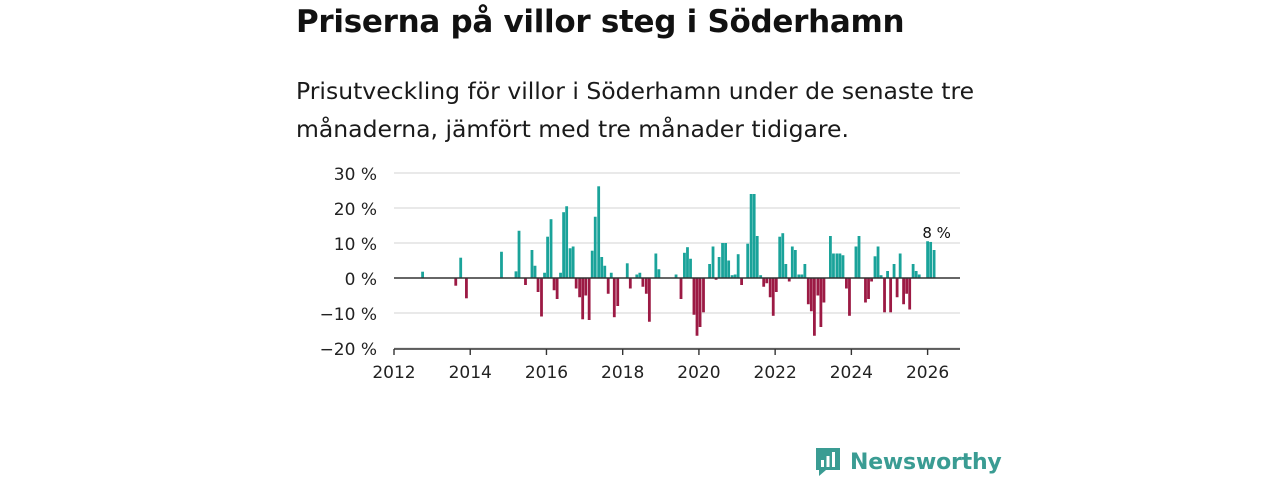  What do you see at coordinates (926, 462) in the screenshot?
I see `brand-name: Newsworthy` at bounding box center [926, 462].